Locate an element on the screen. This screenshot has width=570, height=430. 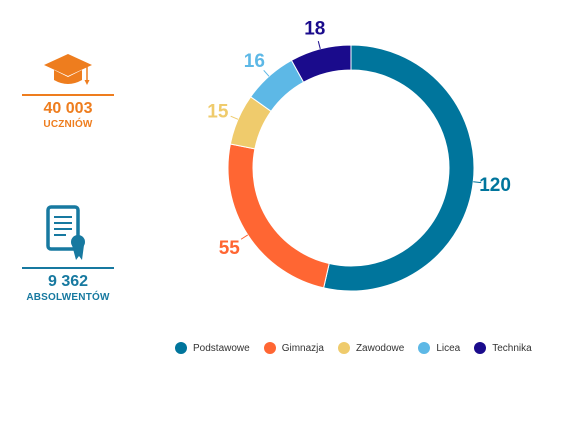
graduates-label: ABSOLWENTÓW is located at coordinates (68, 297).